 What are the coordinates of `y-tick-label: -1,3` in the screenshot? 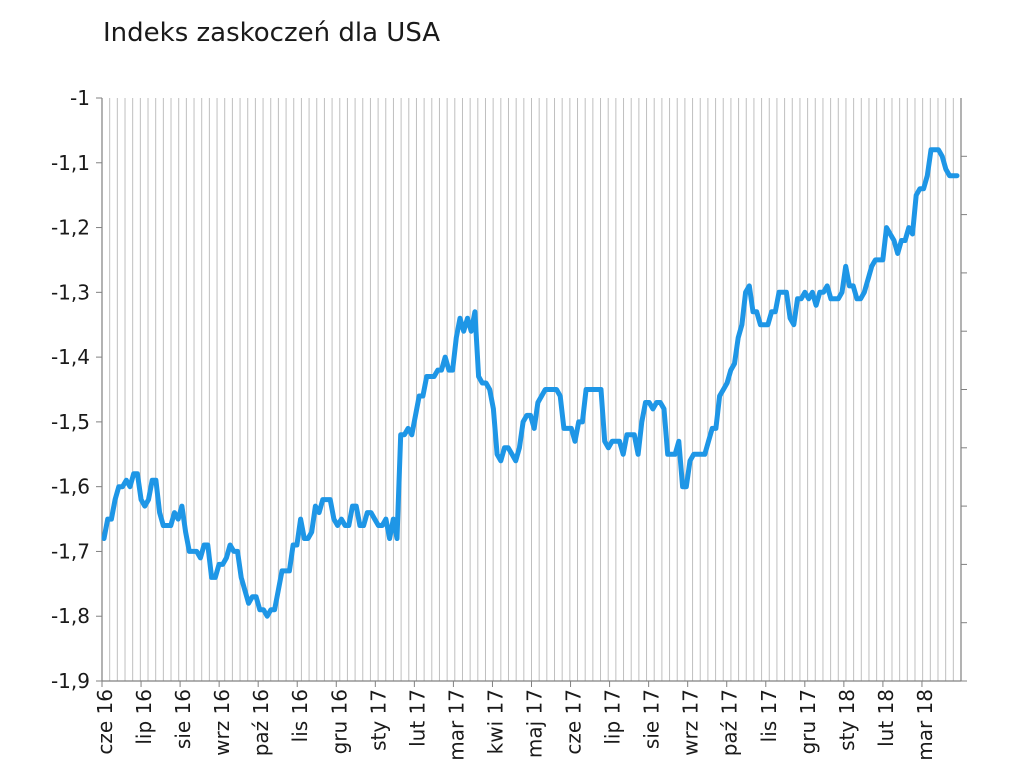 It's located at (70, 292).